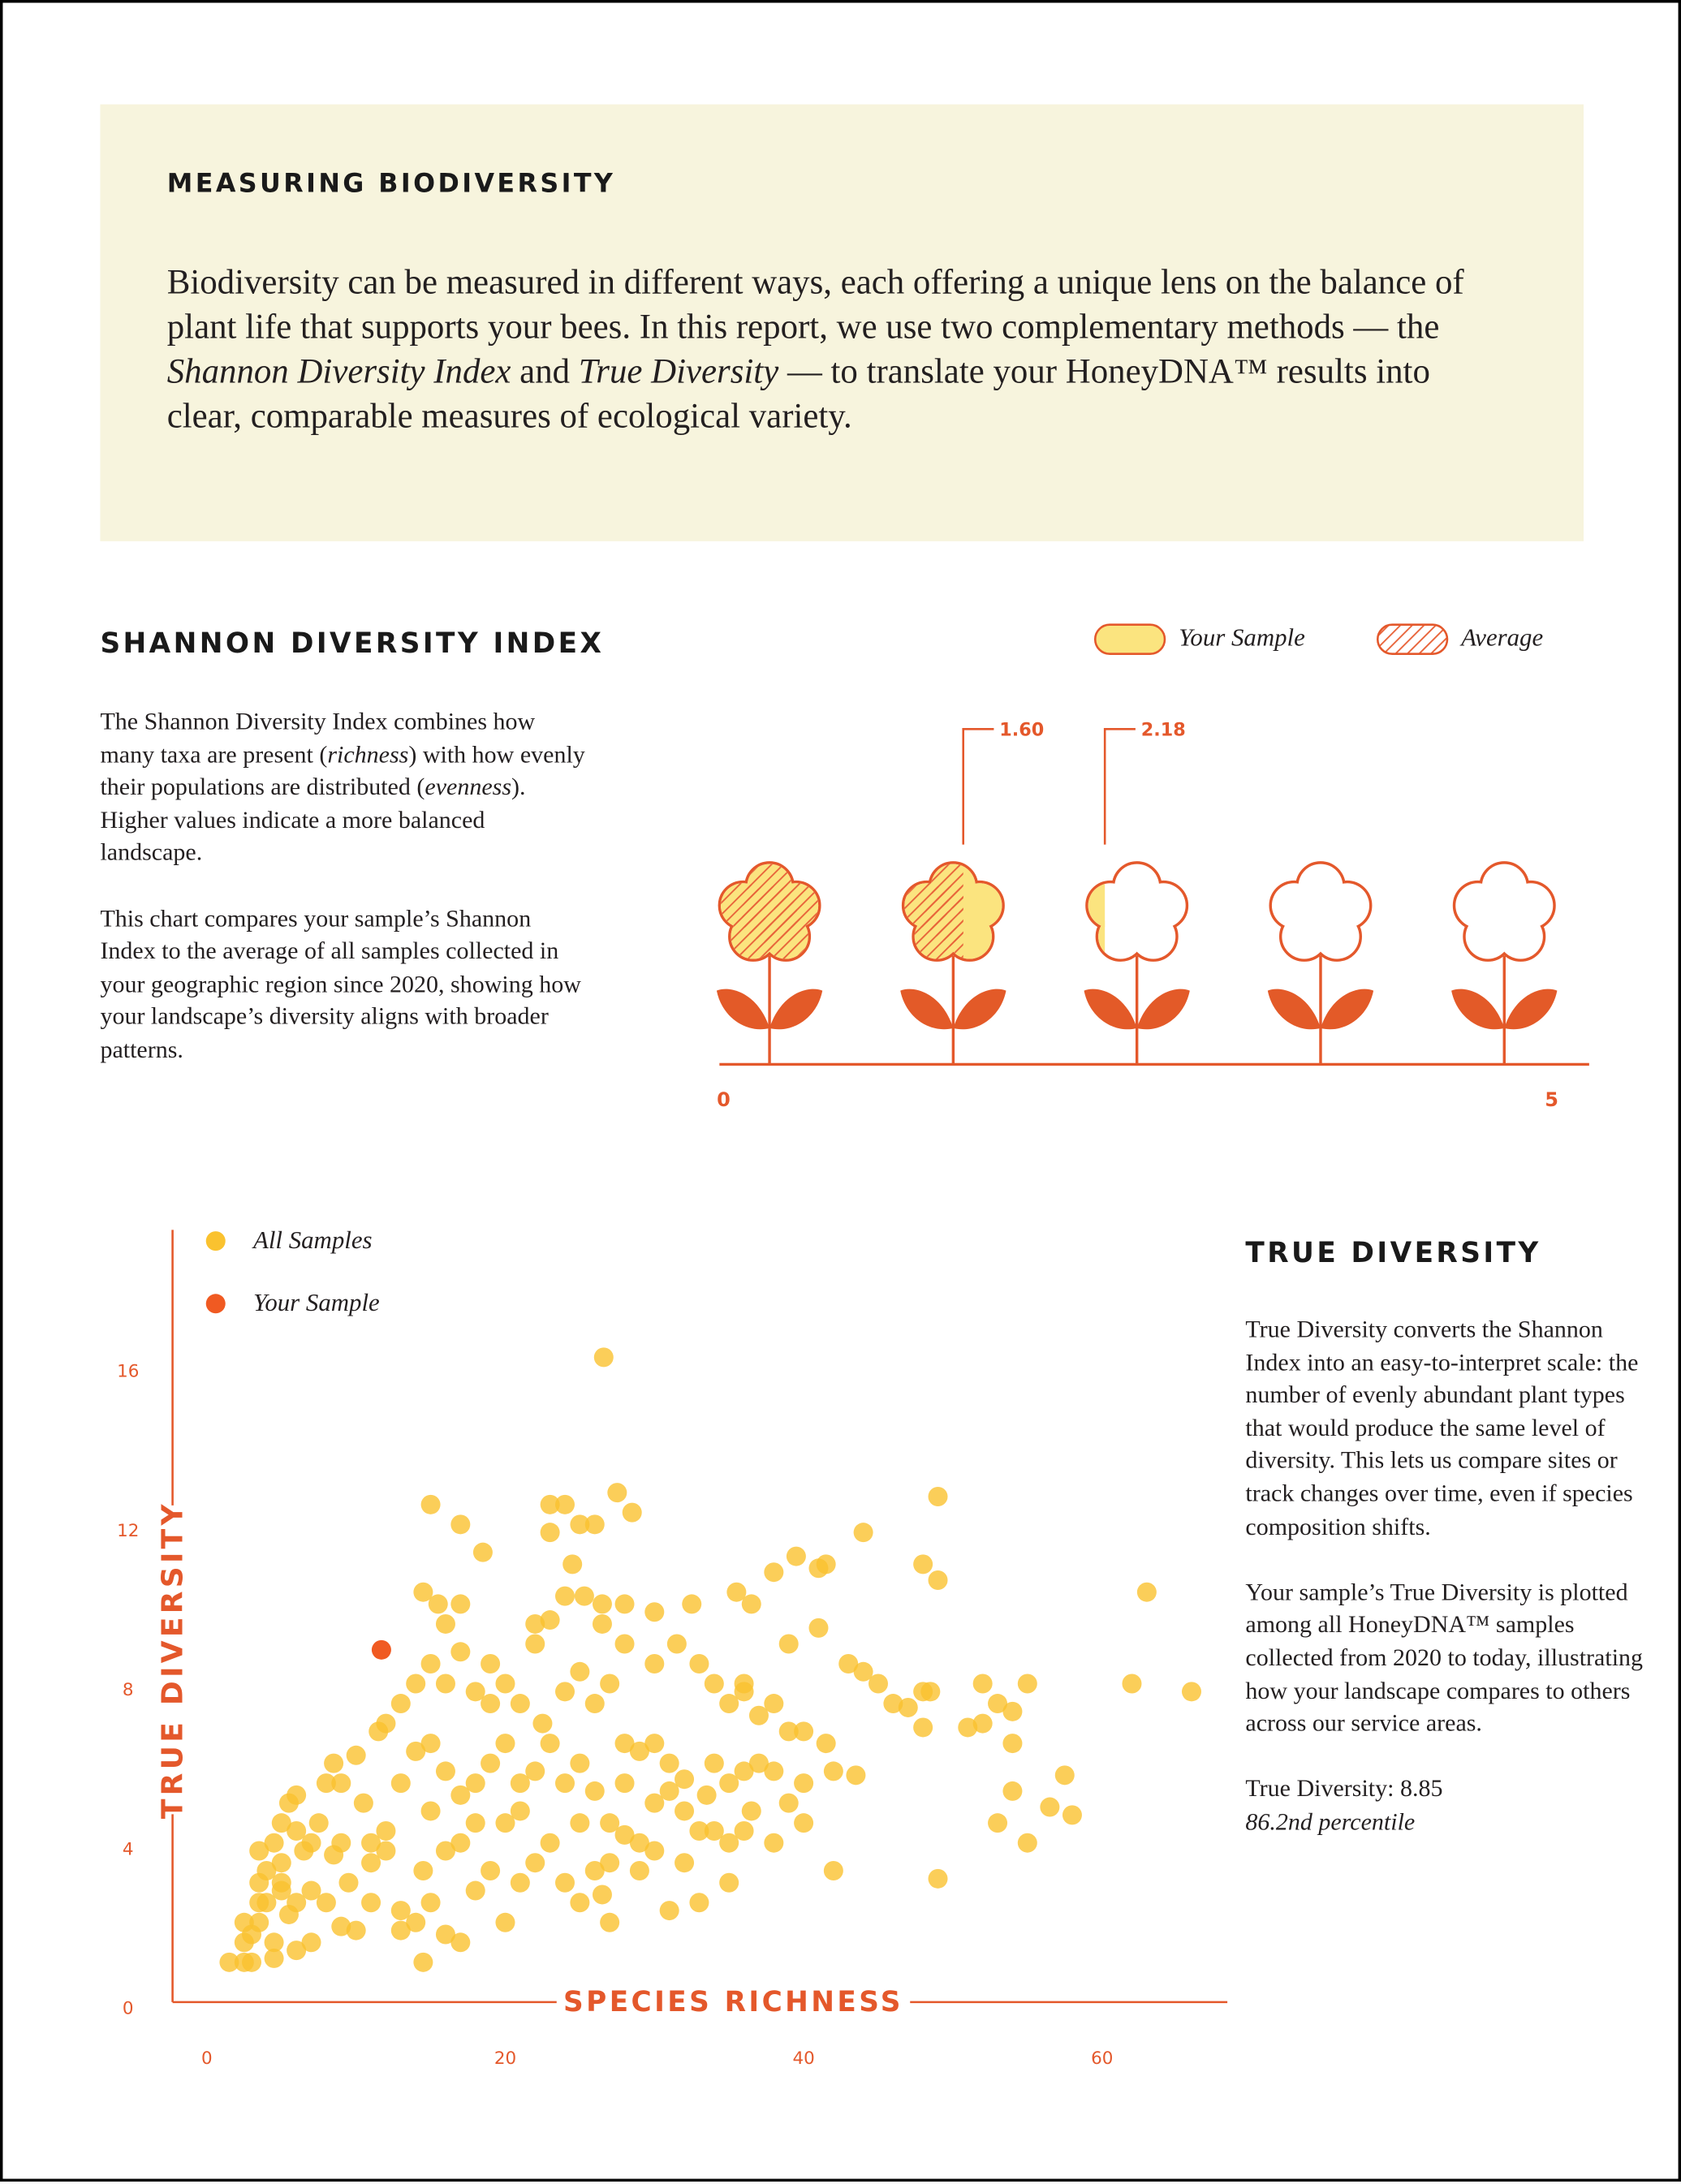 This screenshot has height=2184, width=1681. What do you see at coordinates (1102, 2059) in the screenshot?
I see `x-tick-label: 60` at bounding box center [1102, 2059].